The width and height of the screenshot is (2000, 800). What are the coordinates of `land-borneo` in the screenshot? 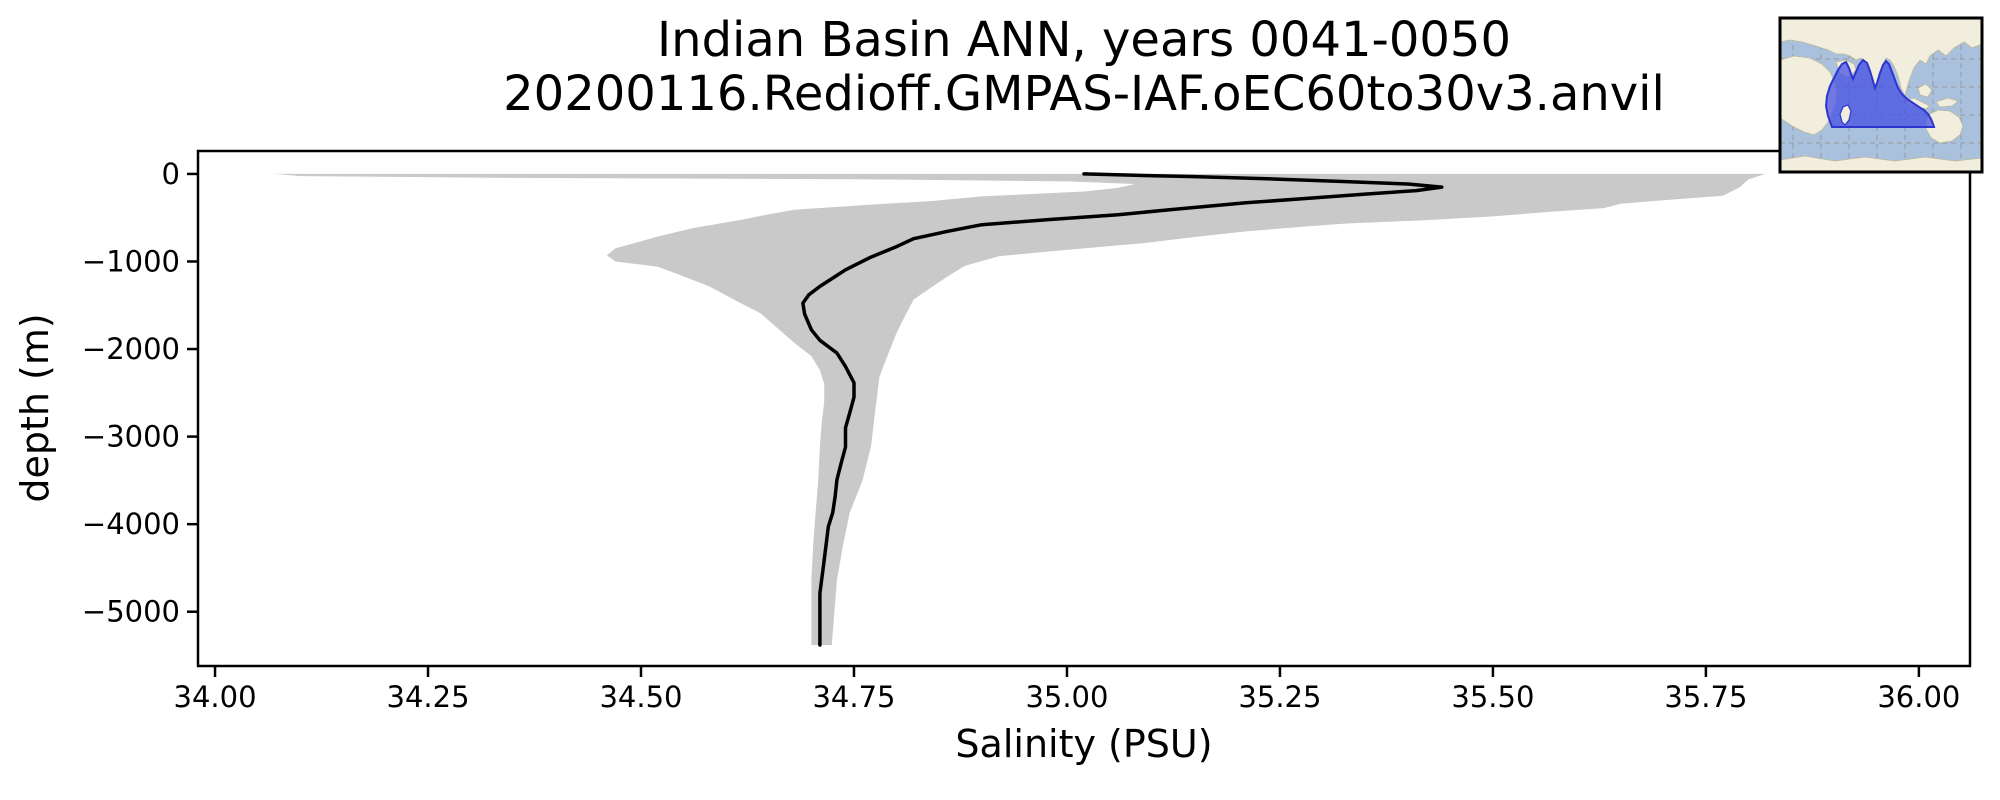 It's located at (1925, 90).